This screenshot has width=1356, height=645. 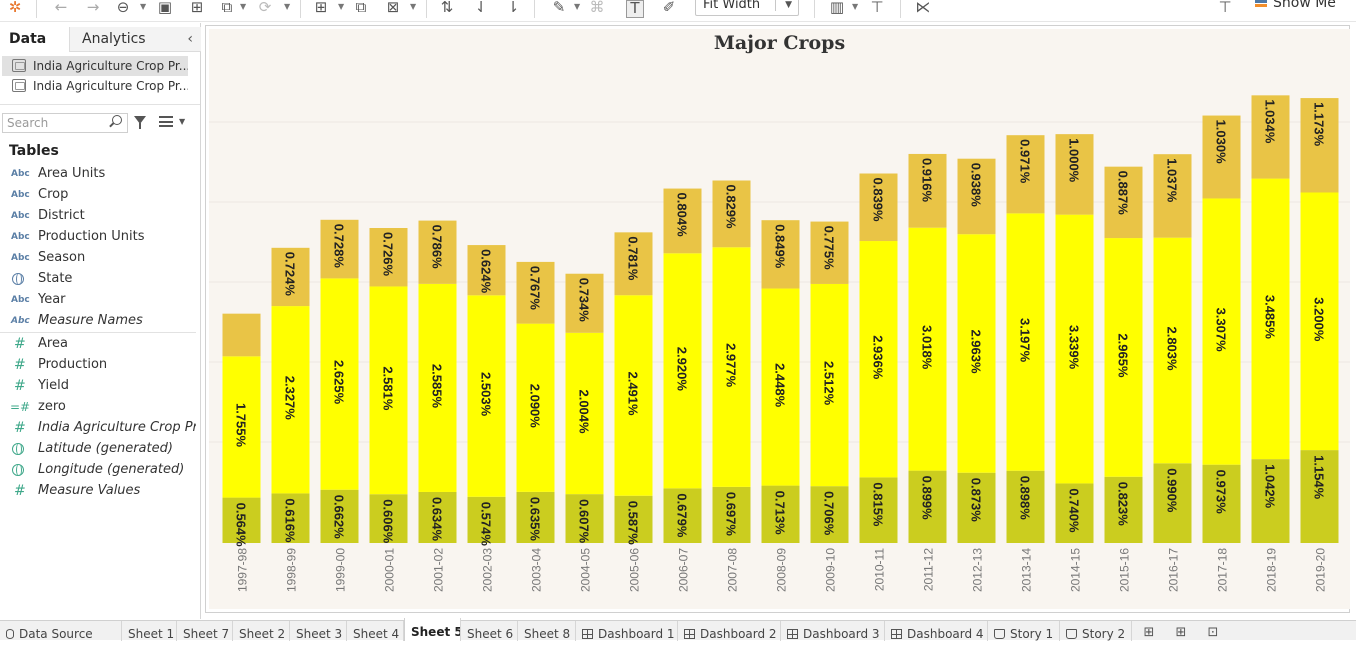 I want to click on data-source-icon: ⊖, so click(x=123, y=8).